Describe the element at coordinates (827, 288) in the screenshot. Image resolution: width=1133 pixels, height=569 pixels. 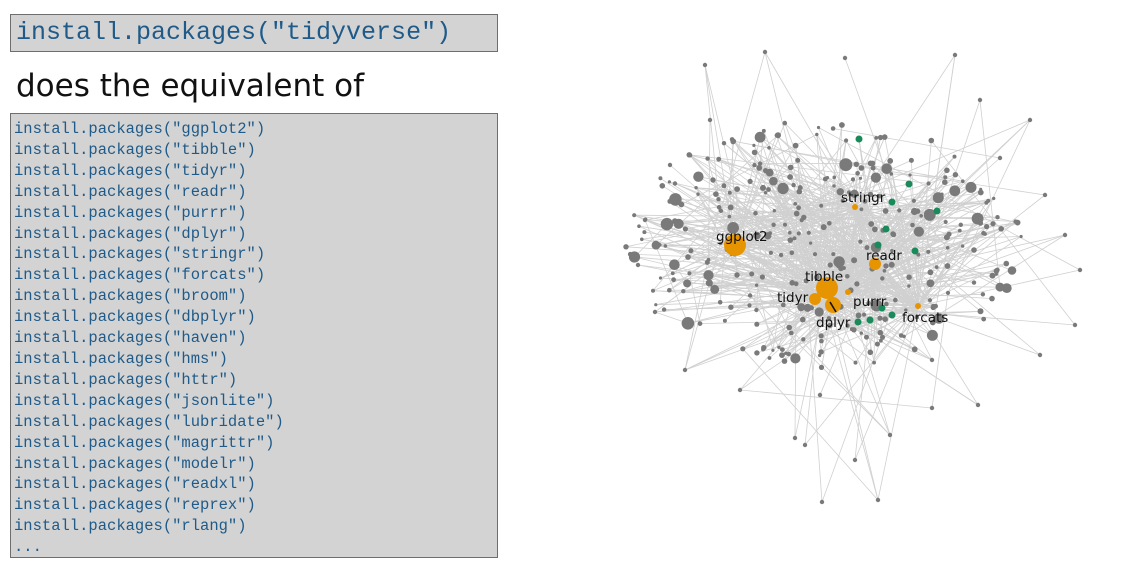
I see `node-tibble` at that location.